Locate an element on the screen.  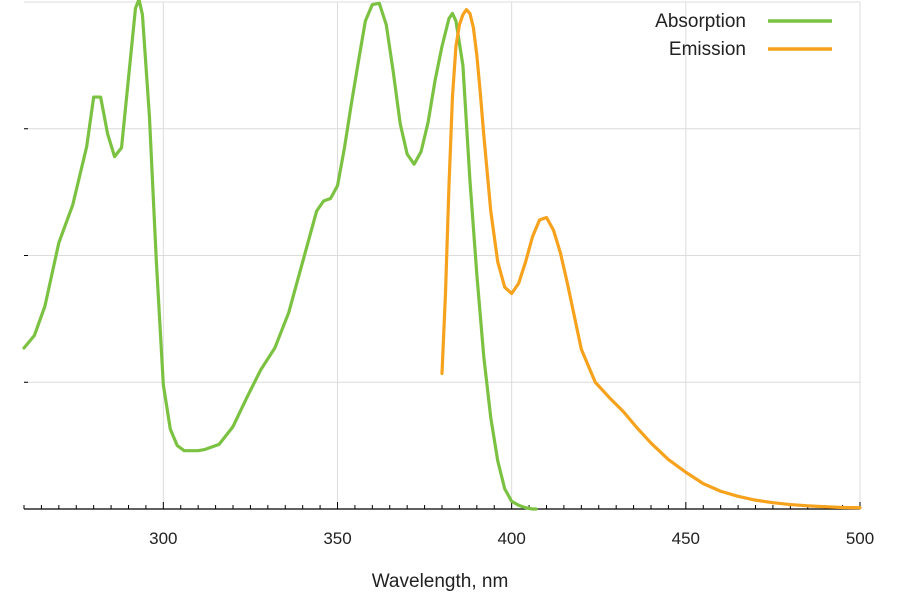
x-tick-label-400: 400 is located at coordinates (511, 538).